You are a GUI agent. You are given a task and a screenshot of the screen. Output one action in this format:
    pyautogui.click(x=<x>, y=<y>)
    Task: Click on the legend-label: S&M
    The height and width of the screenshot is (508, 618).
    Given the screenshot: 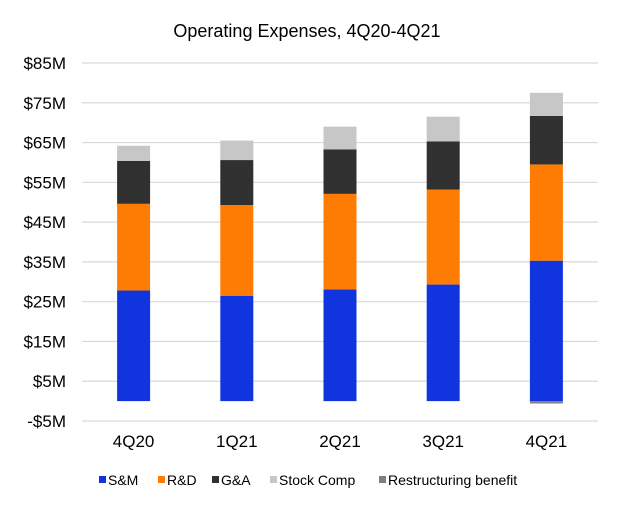 What is the action you would take?
    pyautogui.click(x=123, y=480)
    